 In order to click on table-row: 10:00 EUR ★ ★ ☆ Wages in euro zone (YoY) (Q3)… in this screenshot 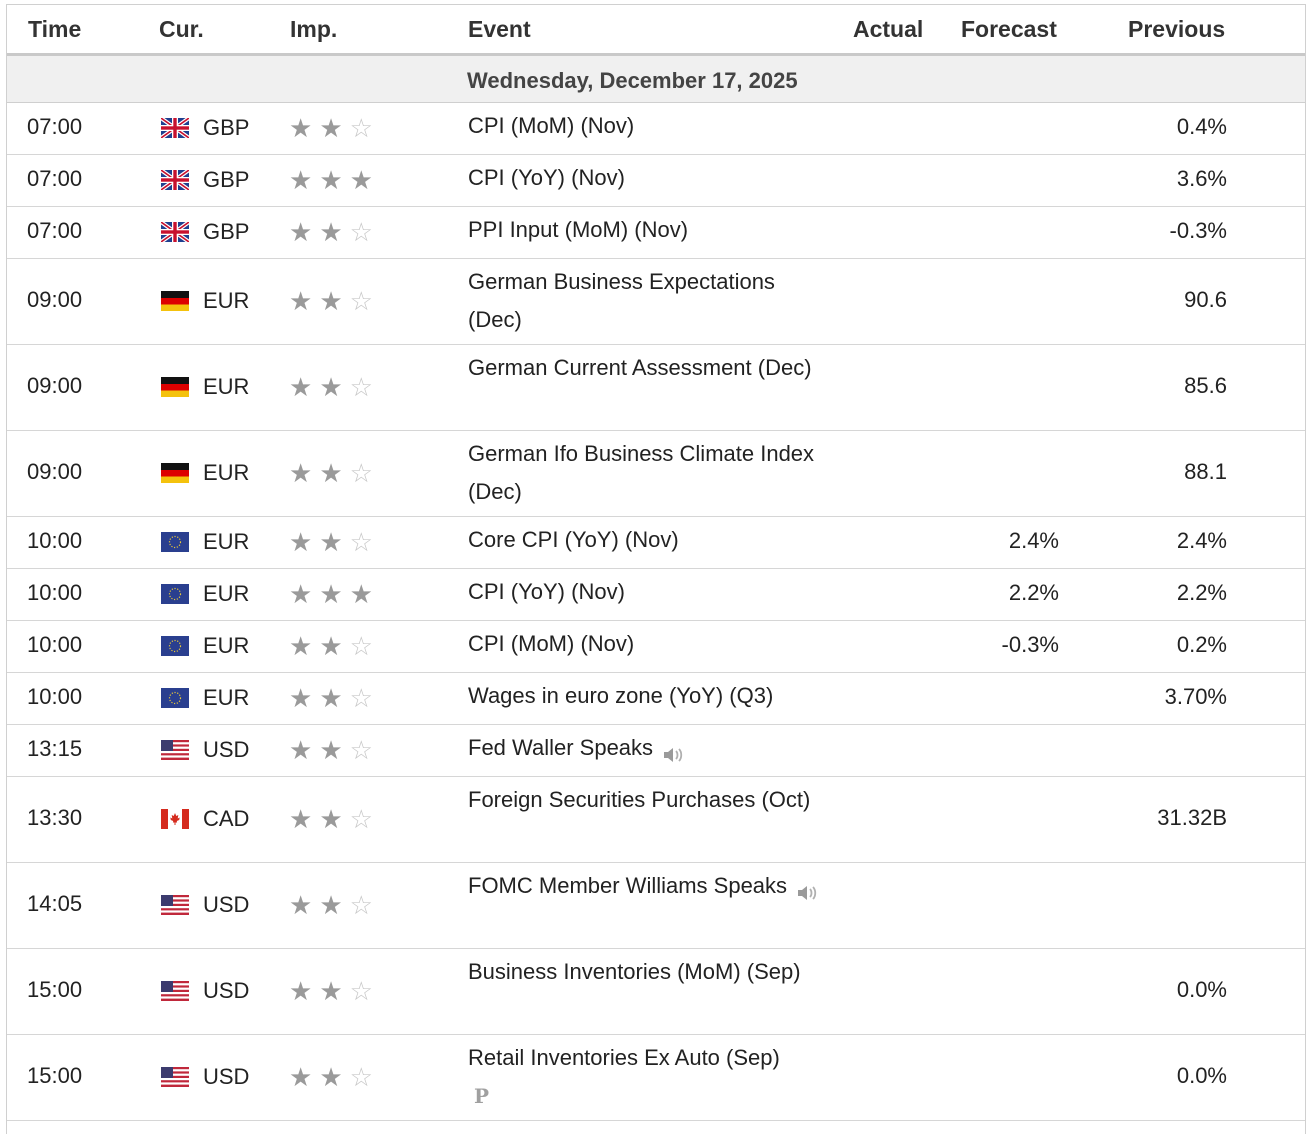, I will do `click(656, 699)`.